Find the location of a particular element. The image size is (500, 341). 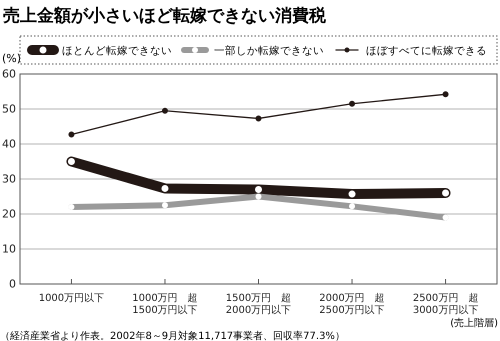

x-tick-label: 2000万円 超 2500万円以下 is located at coordinates (352, 304).